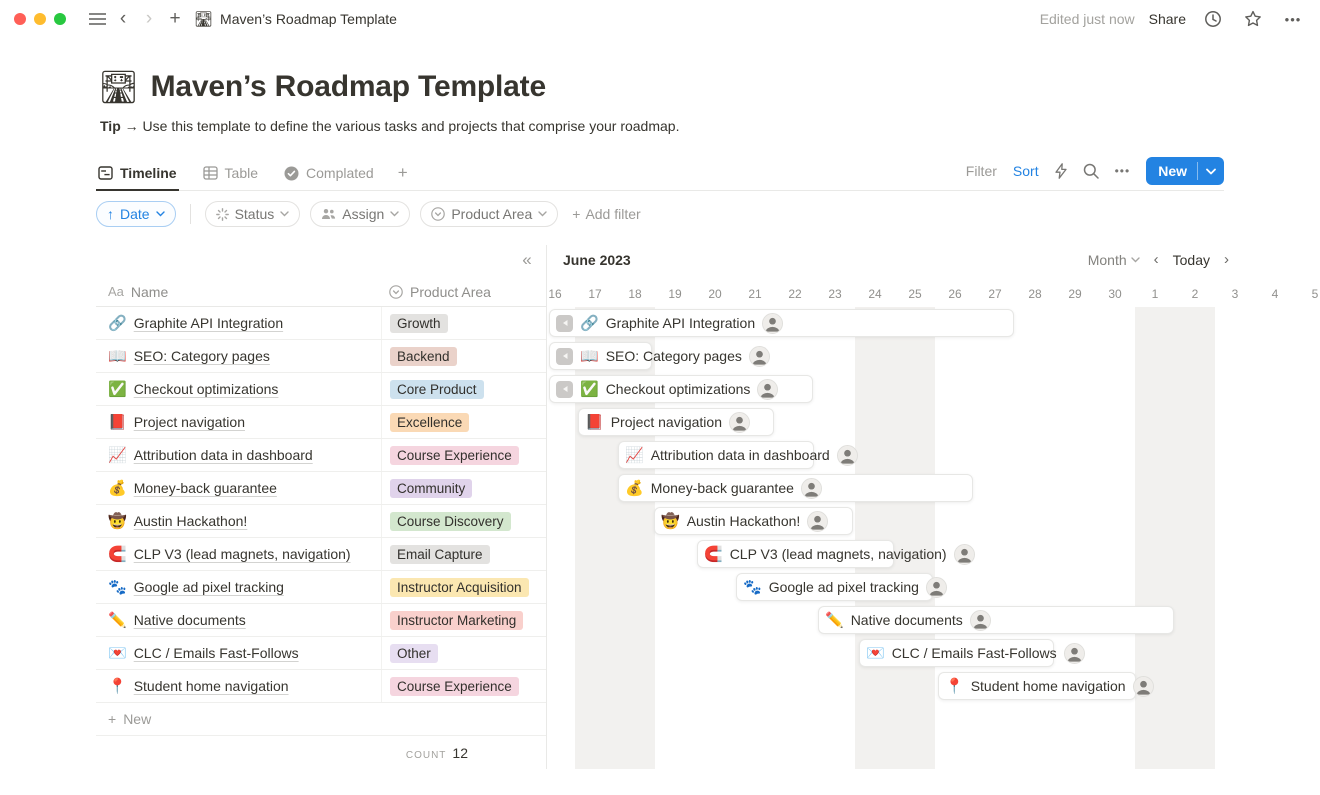  What do you see at coordinates (20, 19) in the screenshot?
I see `close-button` at bounding box center [20, 19].